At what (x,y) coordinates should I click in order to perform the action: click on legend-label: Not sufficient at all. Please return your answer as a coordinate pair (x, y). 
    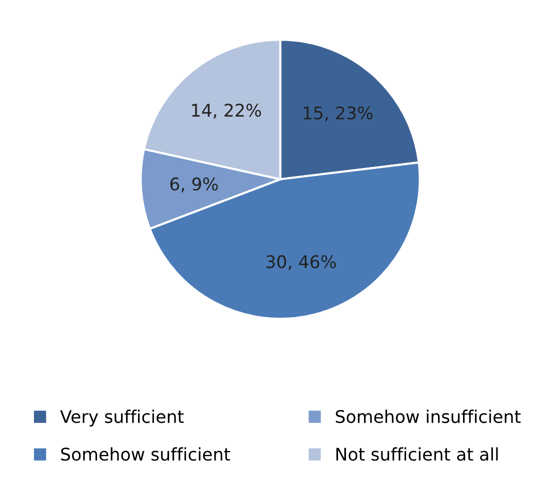
    Looking at the image, I should click on (417, 454).